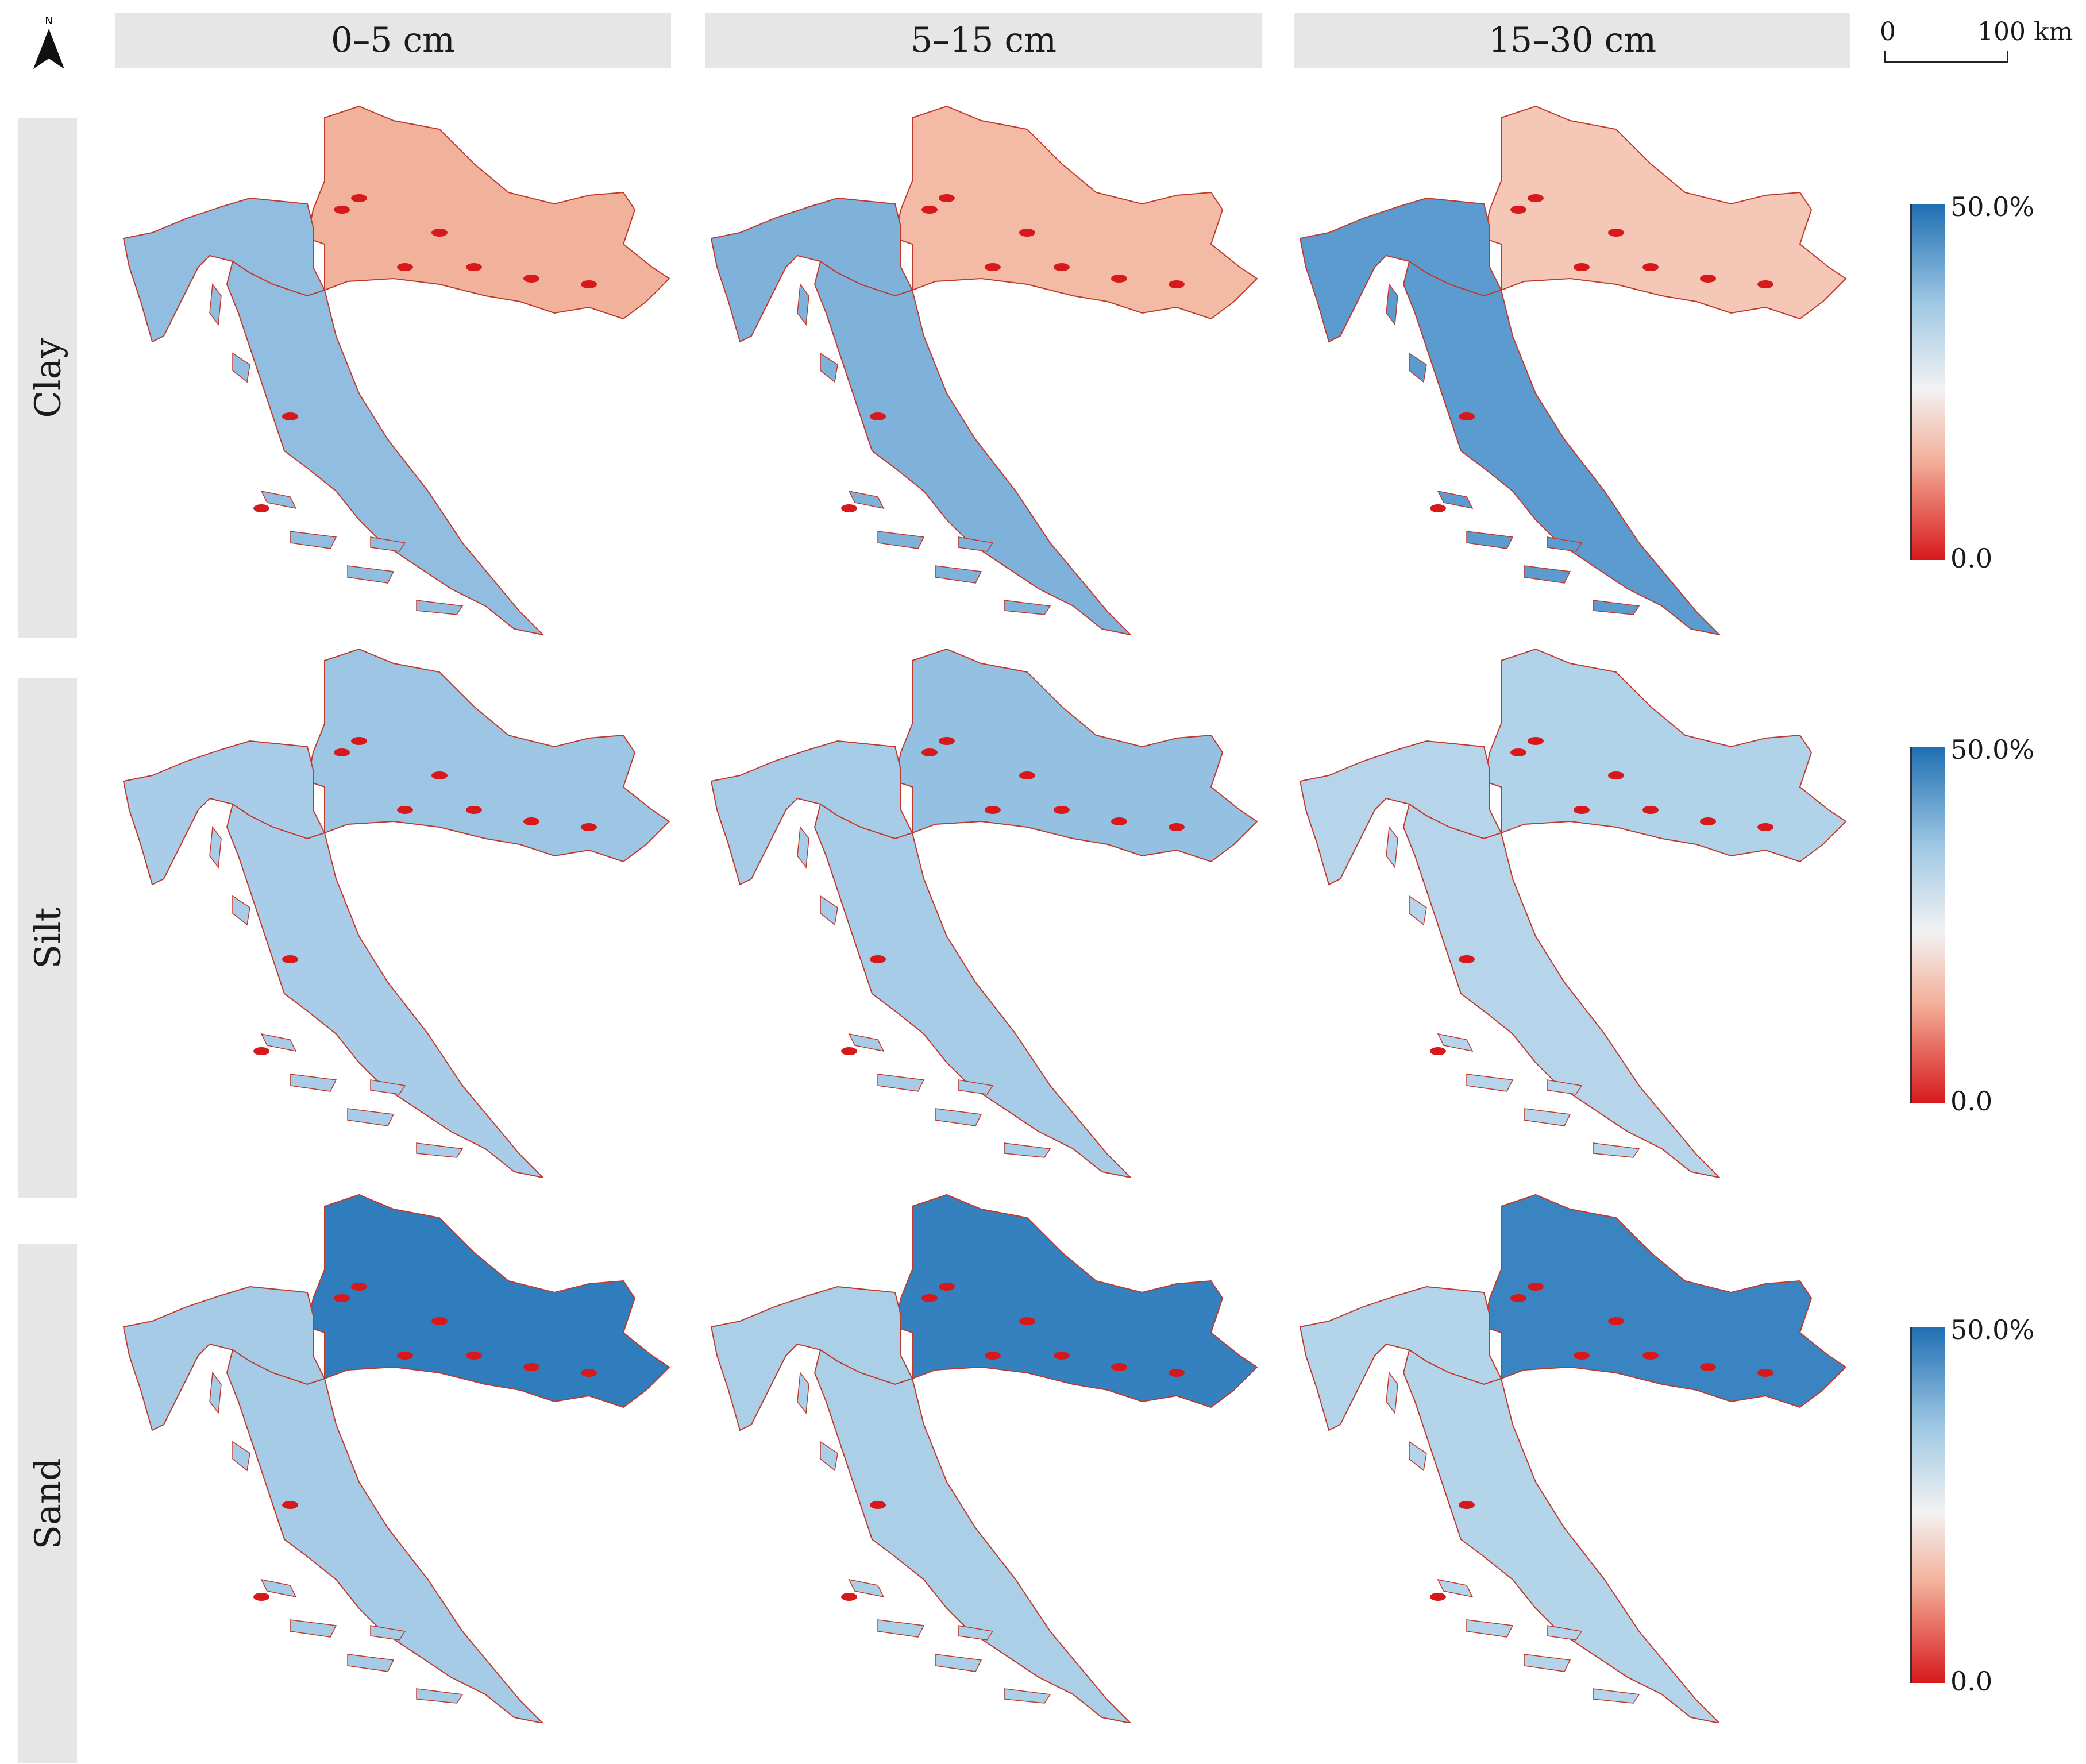 This screenshot has width=2086, height=1764. I want to click on north-label: N, so click(49, 21).